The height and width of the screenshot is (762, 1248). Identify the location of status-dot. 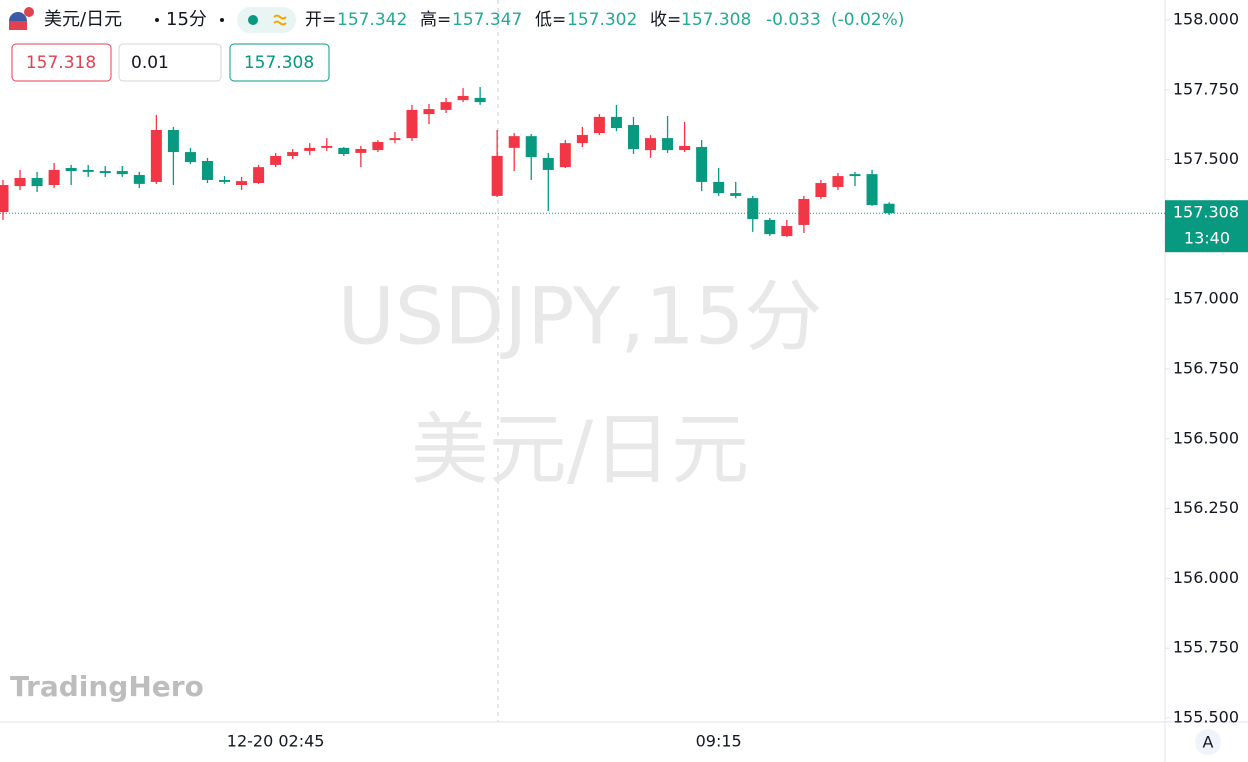
(253, 20).